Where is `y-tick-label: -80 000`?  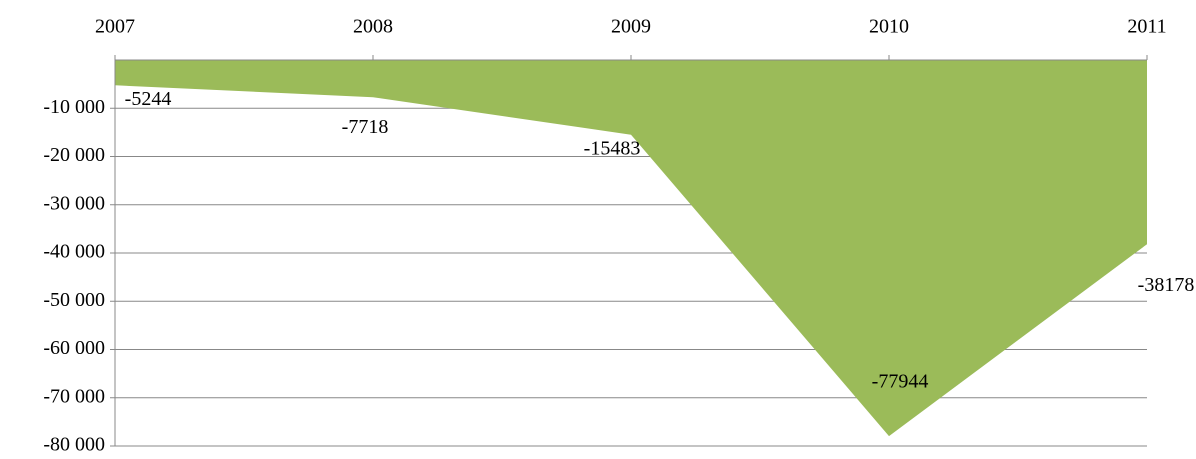
y-tick-label: -80 000 is located at coordinates (74, 445).